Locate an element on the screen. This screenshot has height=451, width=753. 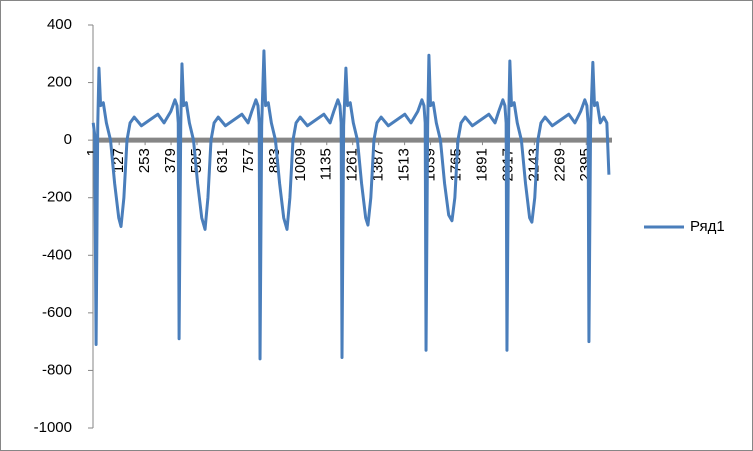
y-tick-label: -1000 is located at coordinates (53, 427).